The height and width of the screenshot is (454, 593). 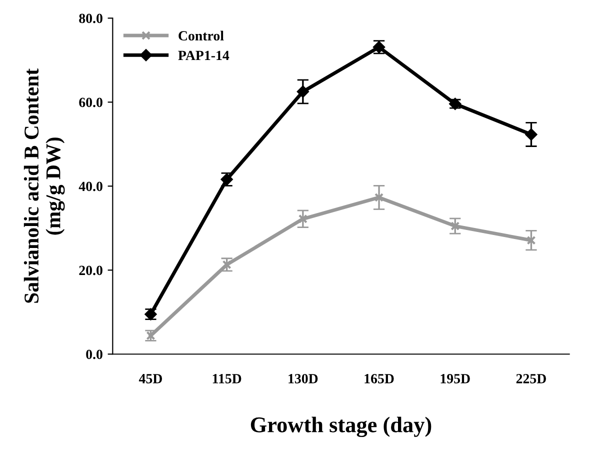 I want to click on x-tick-label: 115D, so click(x=227, y=379).